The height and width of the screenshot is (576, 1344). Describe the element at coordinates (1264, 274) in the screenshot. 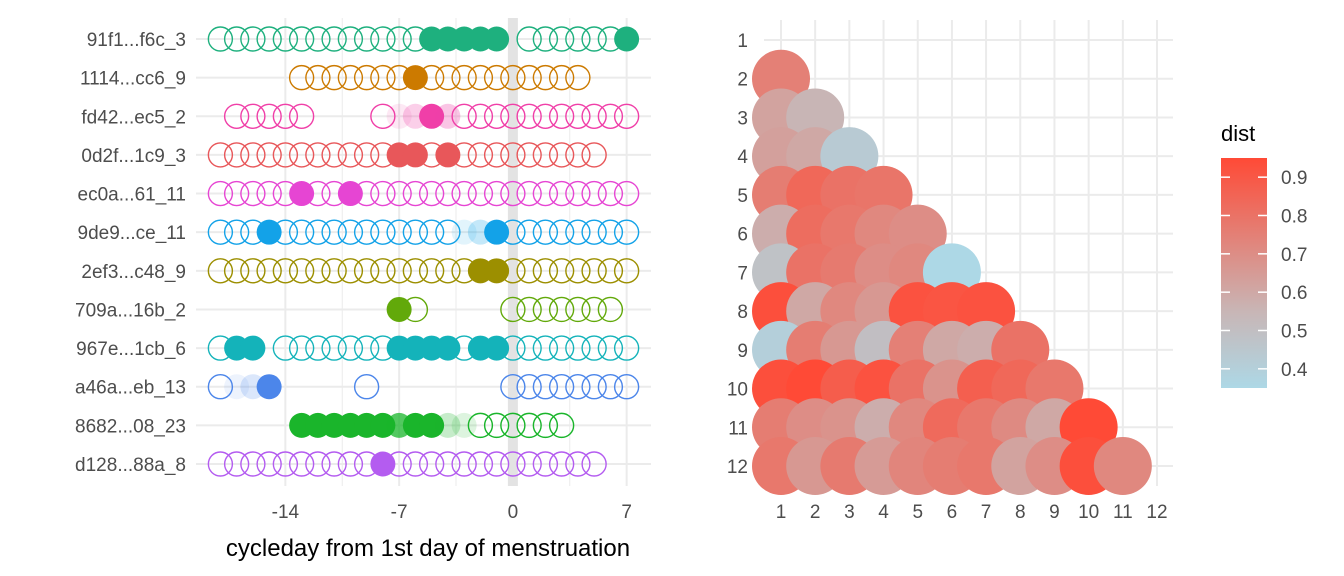

I see `legend-ticks: 0.9 0.8 0.7 0.6 0.5 0.4` at that location.